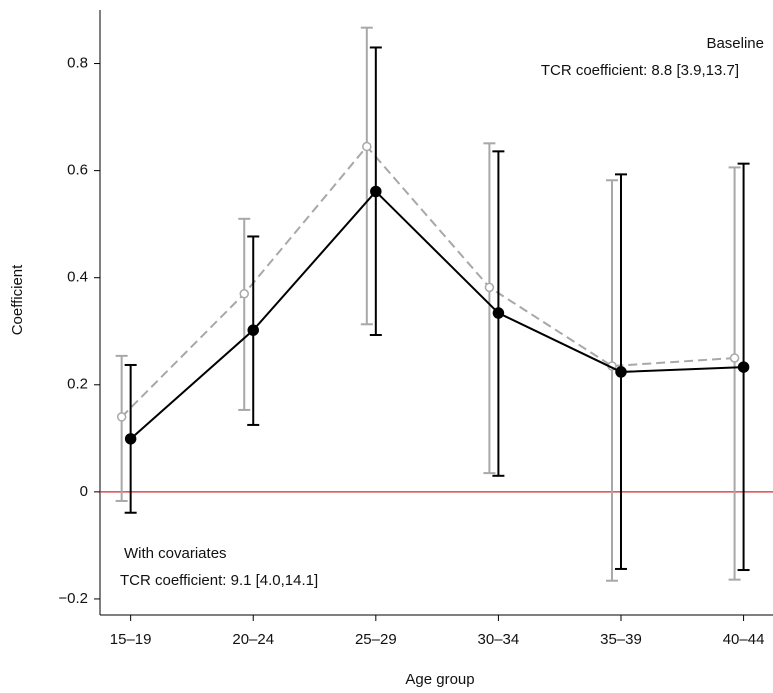  What do you see at coordinates (17, 299) in the screenshot?
I see `y-axis-label: Coefficient` at bounding box center [17, 299].